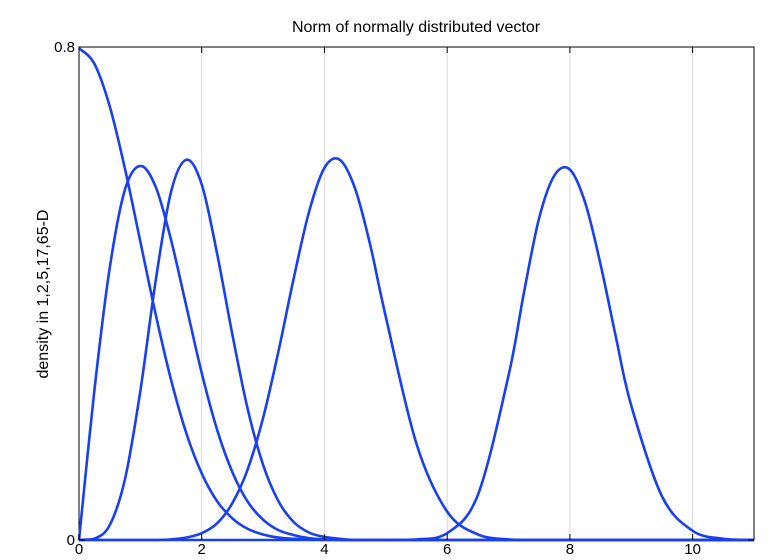 The image size is (780, 560). What do you see at coordinates (202, 549) in the screenshot?
I see `x-tick-label: 2` at bounding box center [202, 549].